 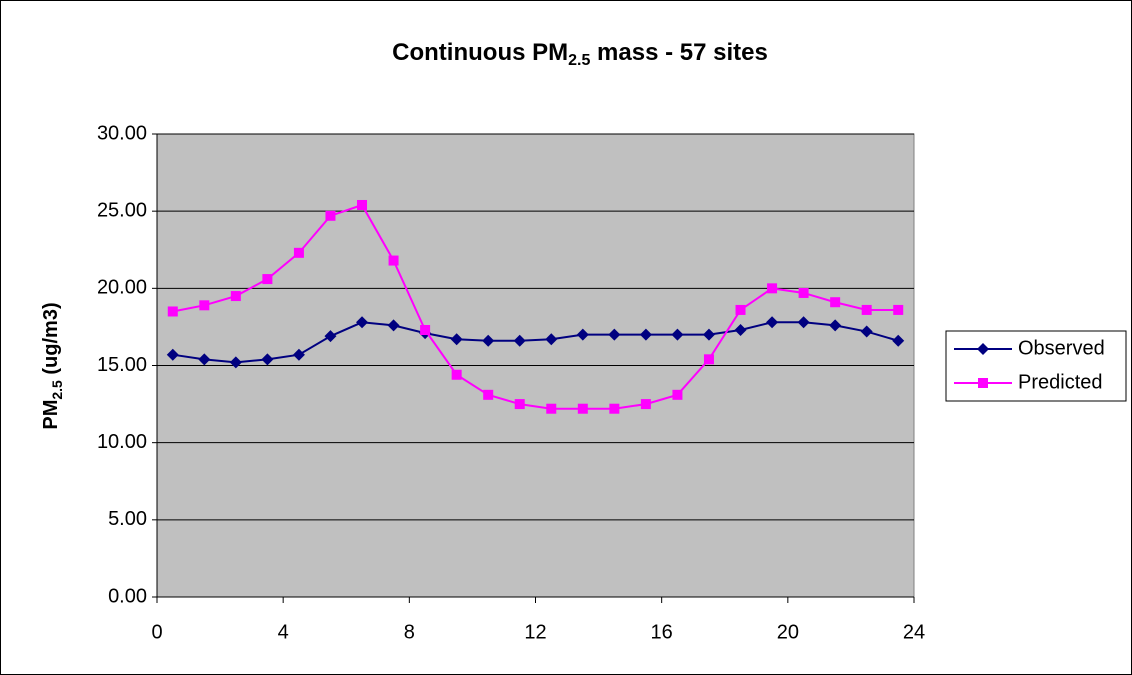 I want to click on y-tick-label: 15.00, so click(x=122, y=365).